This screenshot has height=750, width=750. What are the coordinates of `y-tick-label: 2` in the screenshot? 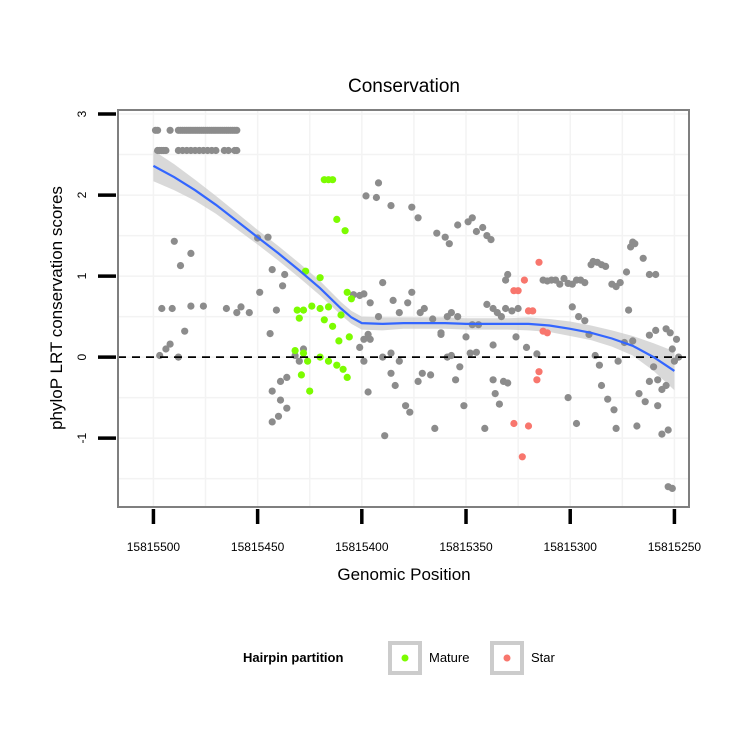 It's located at (82, 194).